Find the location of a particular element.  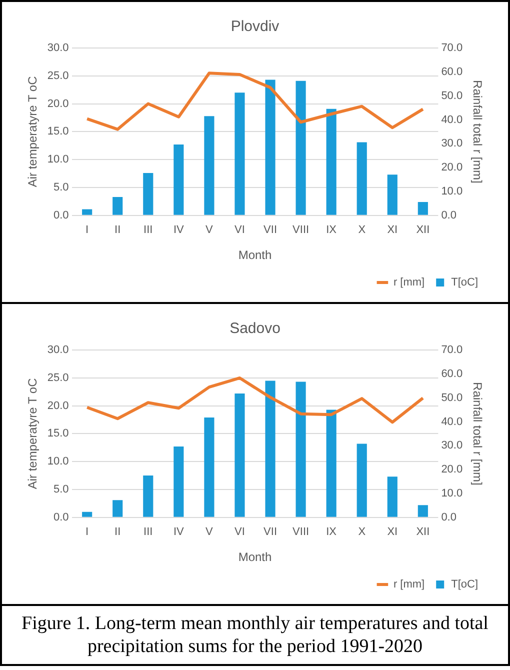

chart-title: Sadovo is located at coordinates (255, 329).